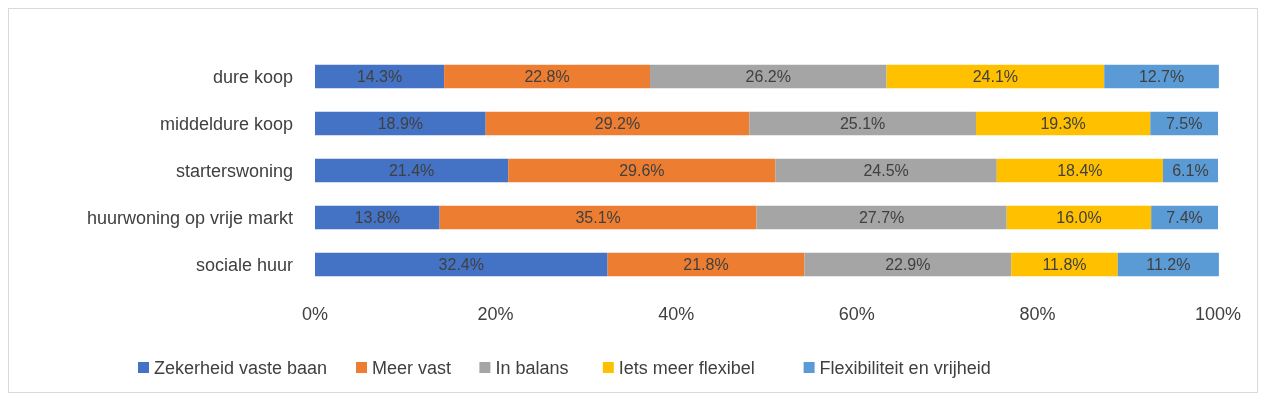 The height and width of the screenshot is (401, 1266). What do you see at coordinates (252, 76) in the screenshot?
I see `y-tick-label: dure koop` at bounding box center [252, 76].